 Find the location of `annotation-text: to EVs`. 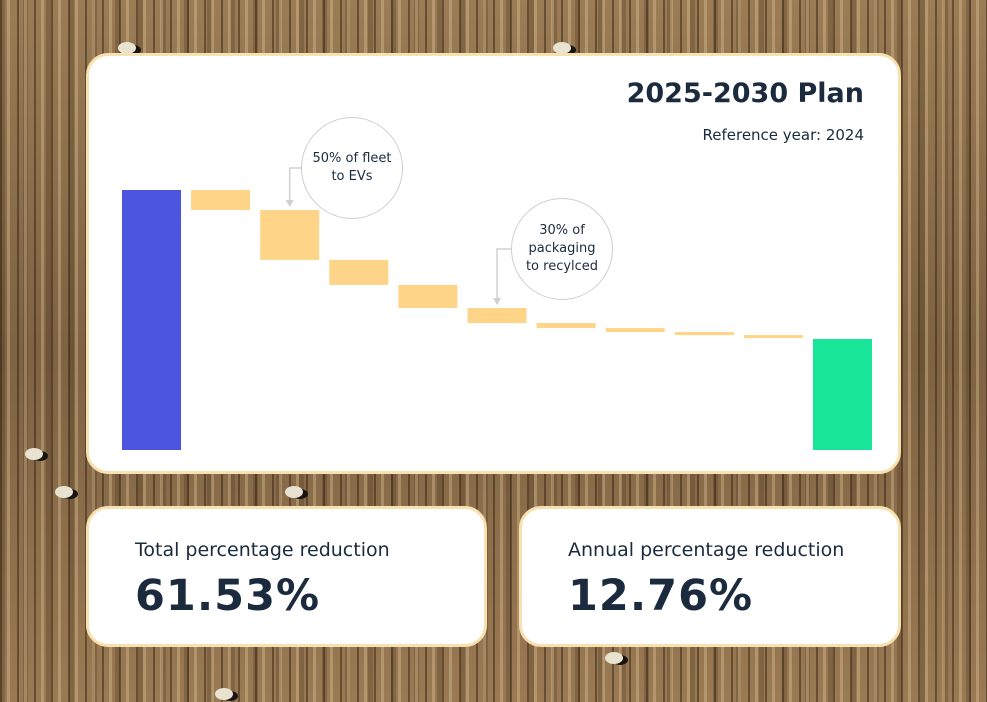

annotation-text: to EVs is located at coordinates (352, 176).